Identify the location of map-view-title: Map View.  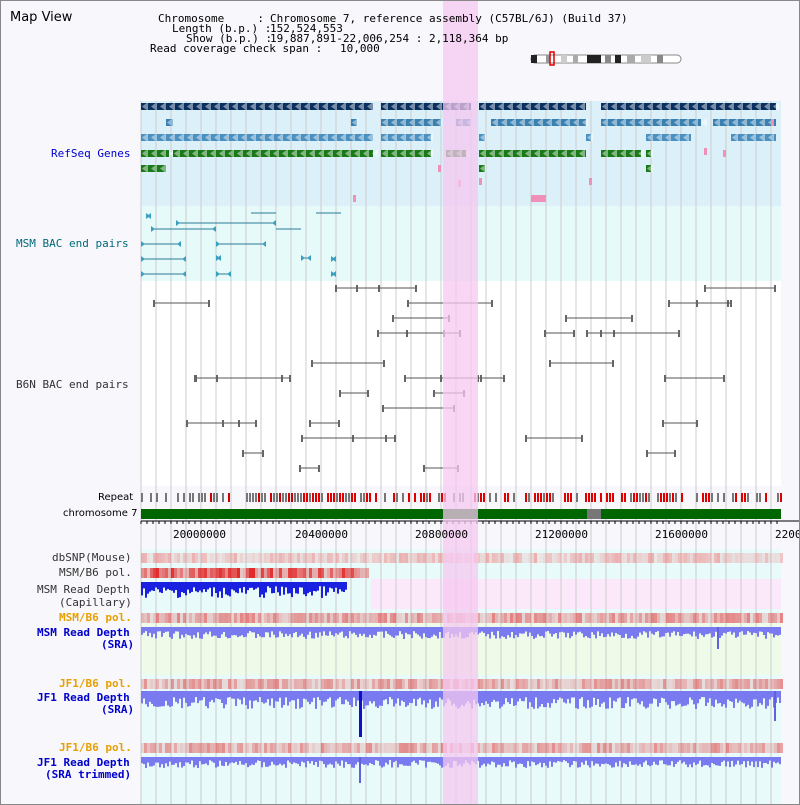
(41, 17).